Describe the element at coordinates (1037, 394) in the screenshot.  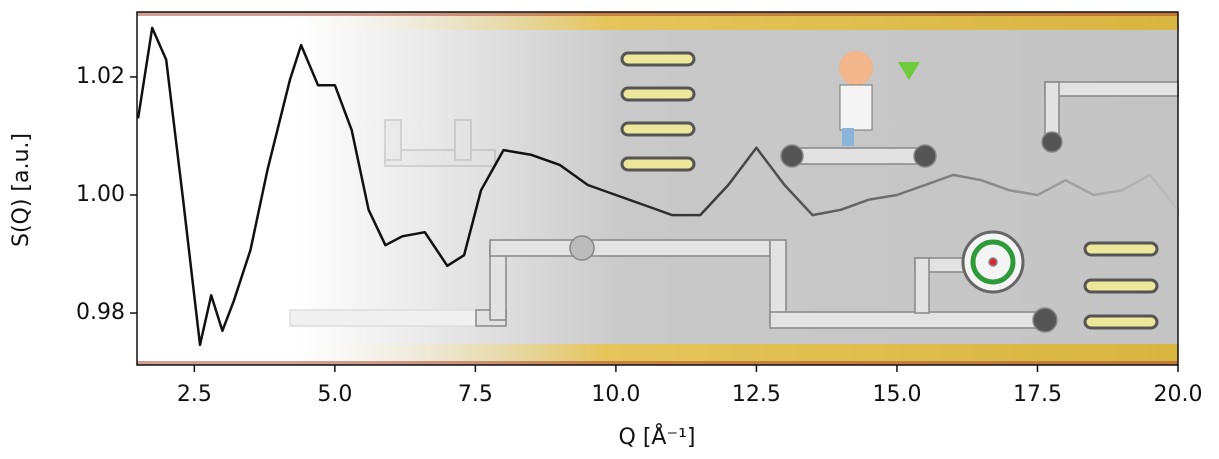
I see `x-tick-label: 17.5` at that location.